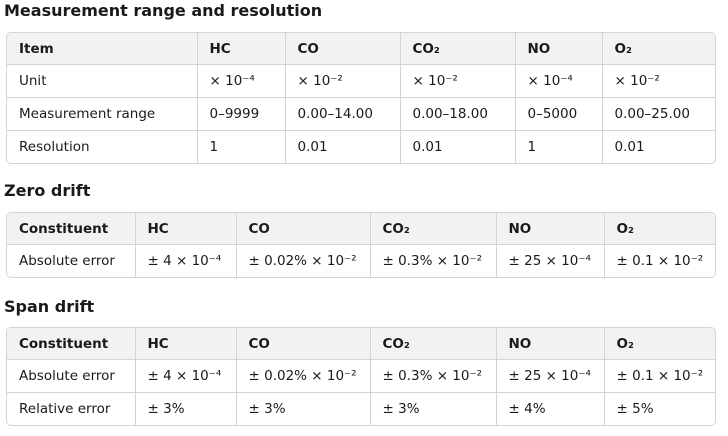  Describe the element at coordinates (658, 114) in the screenshot. I see `table-cell: 0.00–25.00` at that location.